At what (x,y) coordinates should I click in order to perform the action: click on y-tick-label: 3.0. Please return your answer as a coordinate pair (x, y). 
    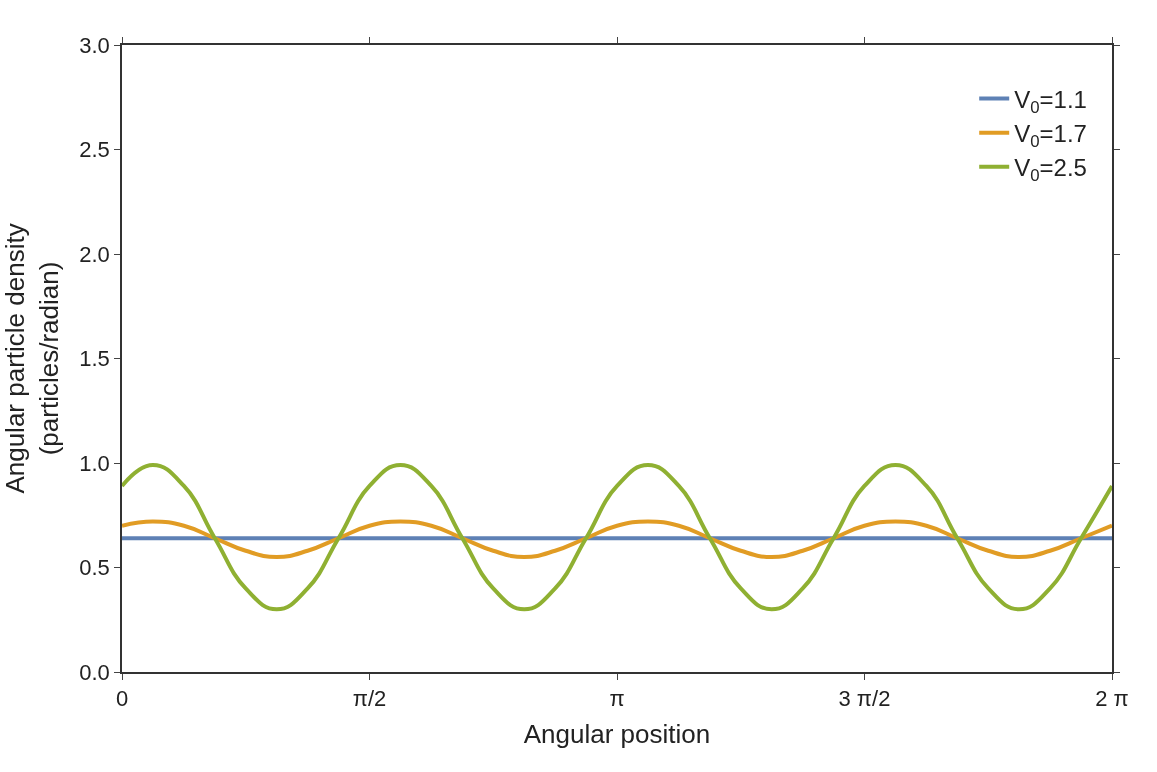
    Looking at the image, I should click on (94, 45).